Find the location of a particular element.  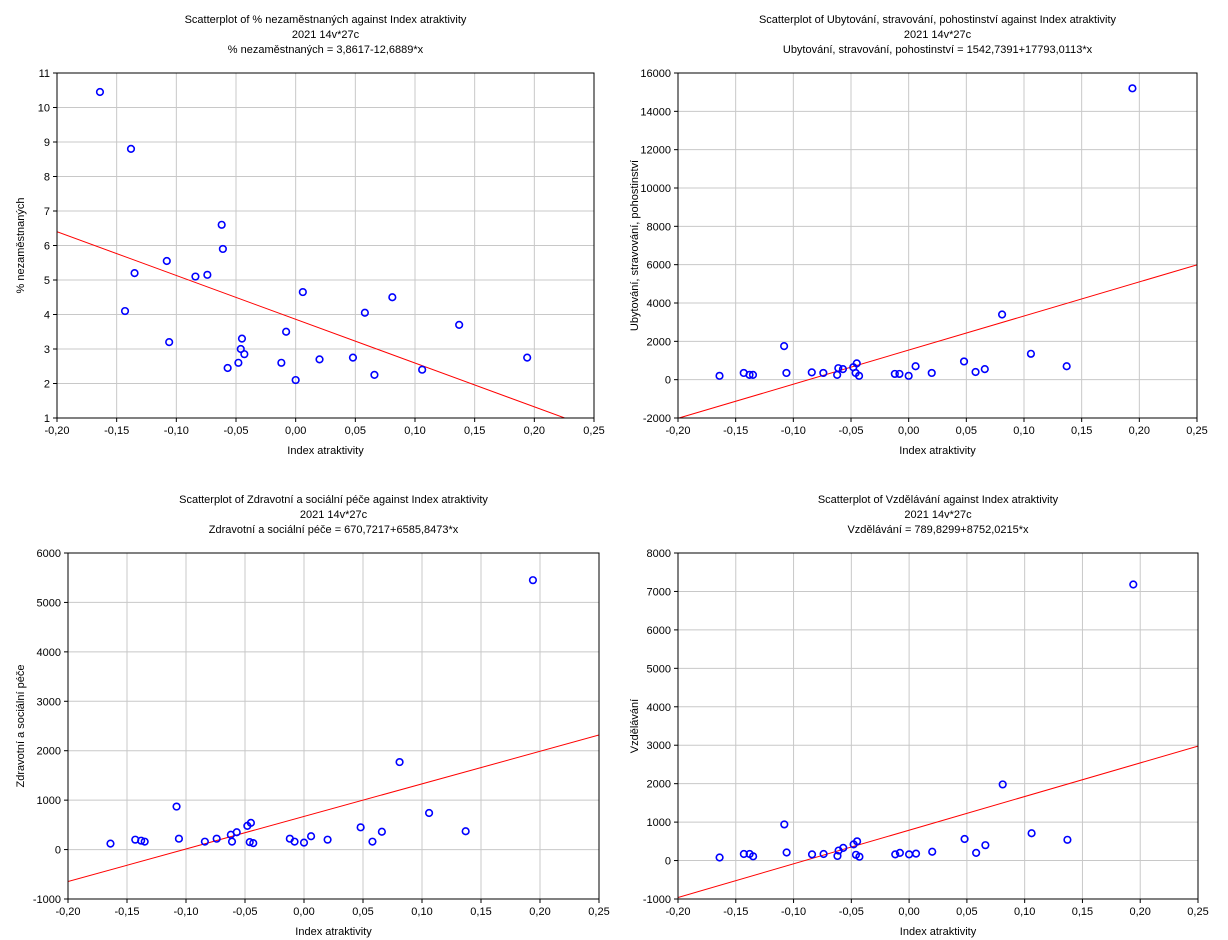

chart-subtitle: 2021 14v*27c is located at coordinates (334, 515).